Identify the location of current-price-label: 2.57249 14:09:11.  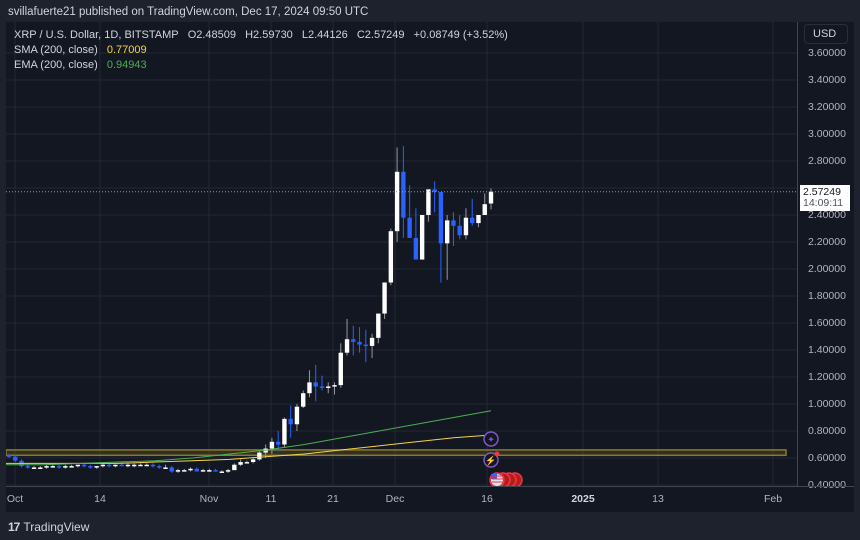
(825, 197).